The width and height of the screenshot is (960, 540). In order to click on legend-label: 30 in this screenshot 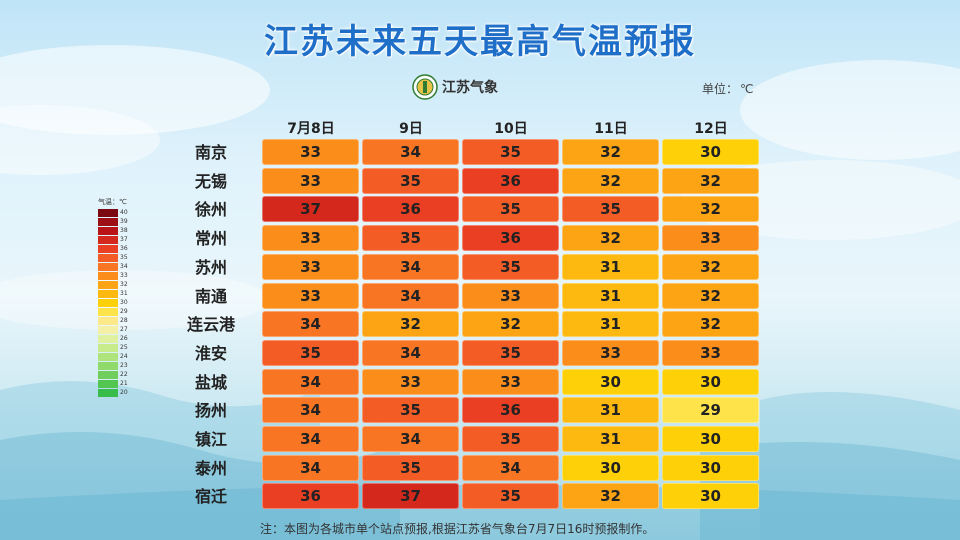, I will do `click(124, 302)`.